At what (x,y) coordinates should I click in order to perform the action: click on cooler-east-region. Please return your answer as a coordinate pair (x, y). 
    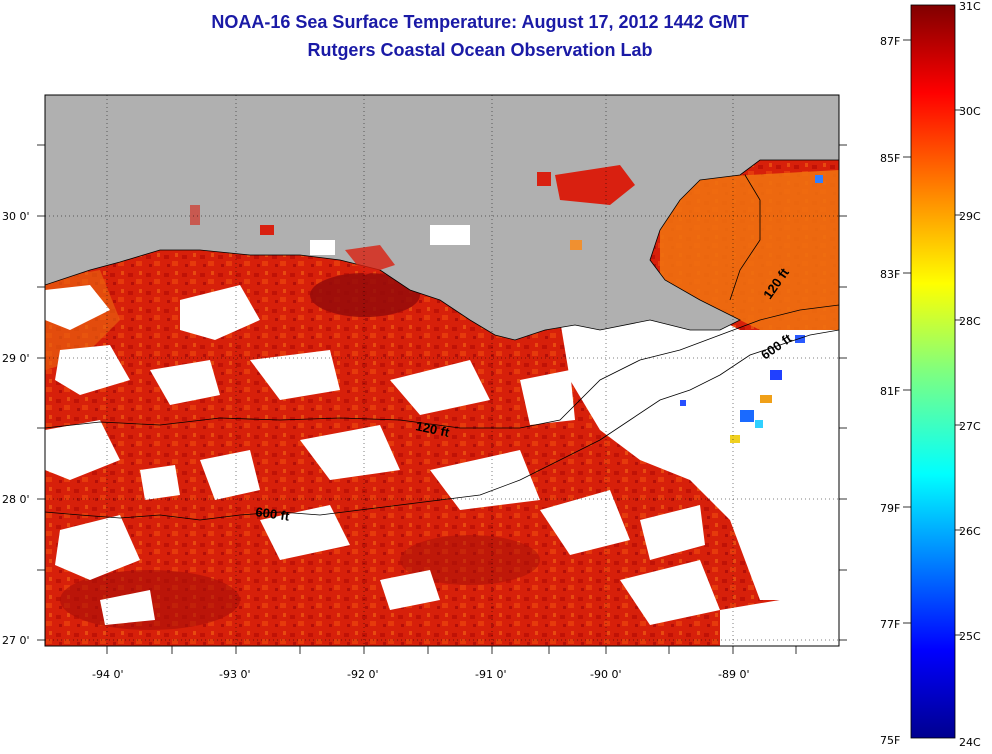
    Looking at the image, I should click on (749, 250).